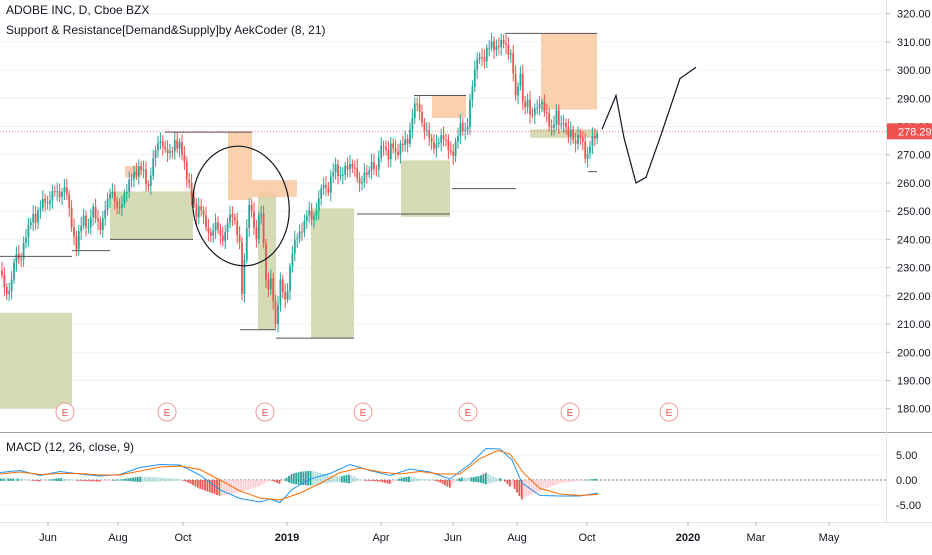 The height and width of the screenshot is (555, 932). What do you see at coordinates (332, 273) in the screenshot?
I see `demand-zone` at bounding box center [332, 273].